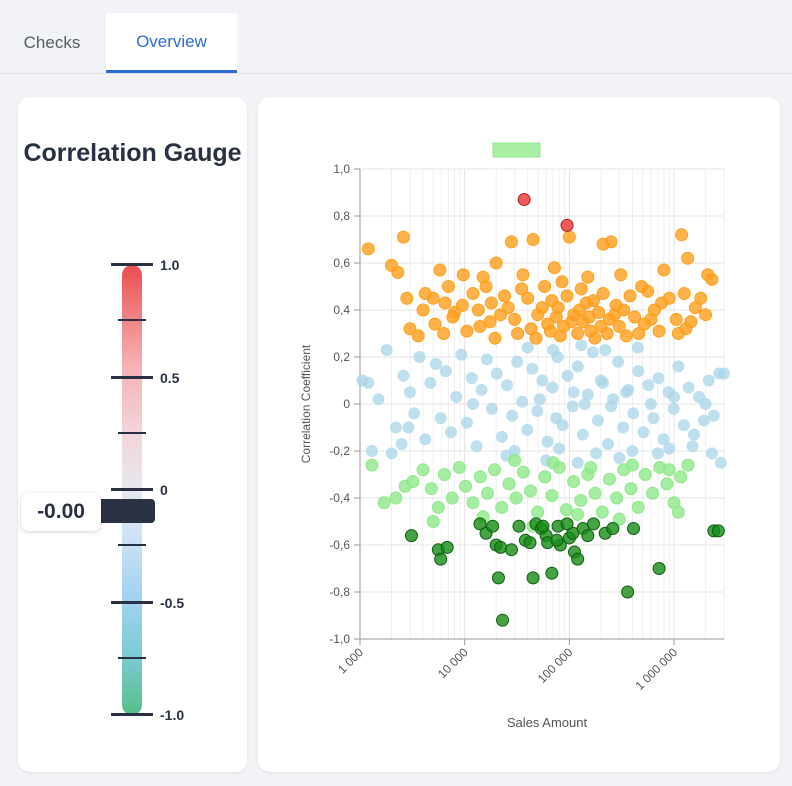 The width and height of the screenshot is (792, 786). Describe the element at coordinates (396, 37) in the screenshot. I see `tab-bar: Checks Overview` at that location.